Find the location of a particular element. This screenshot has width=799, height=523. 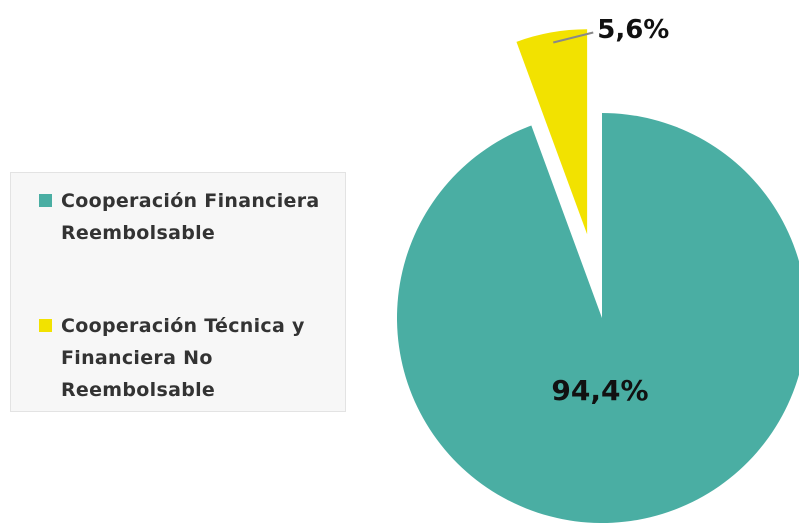

legend-label: Cooperación Financiera Reembolsable is located at coordinates (190, 217).